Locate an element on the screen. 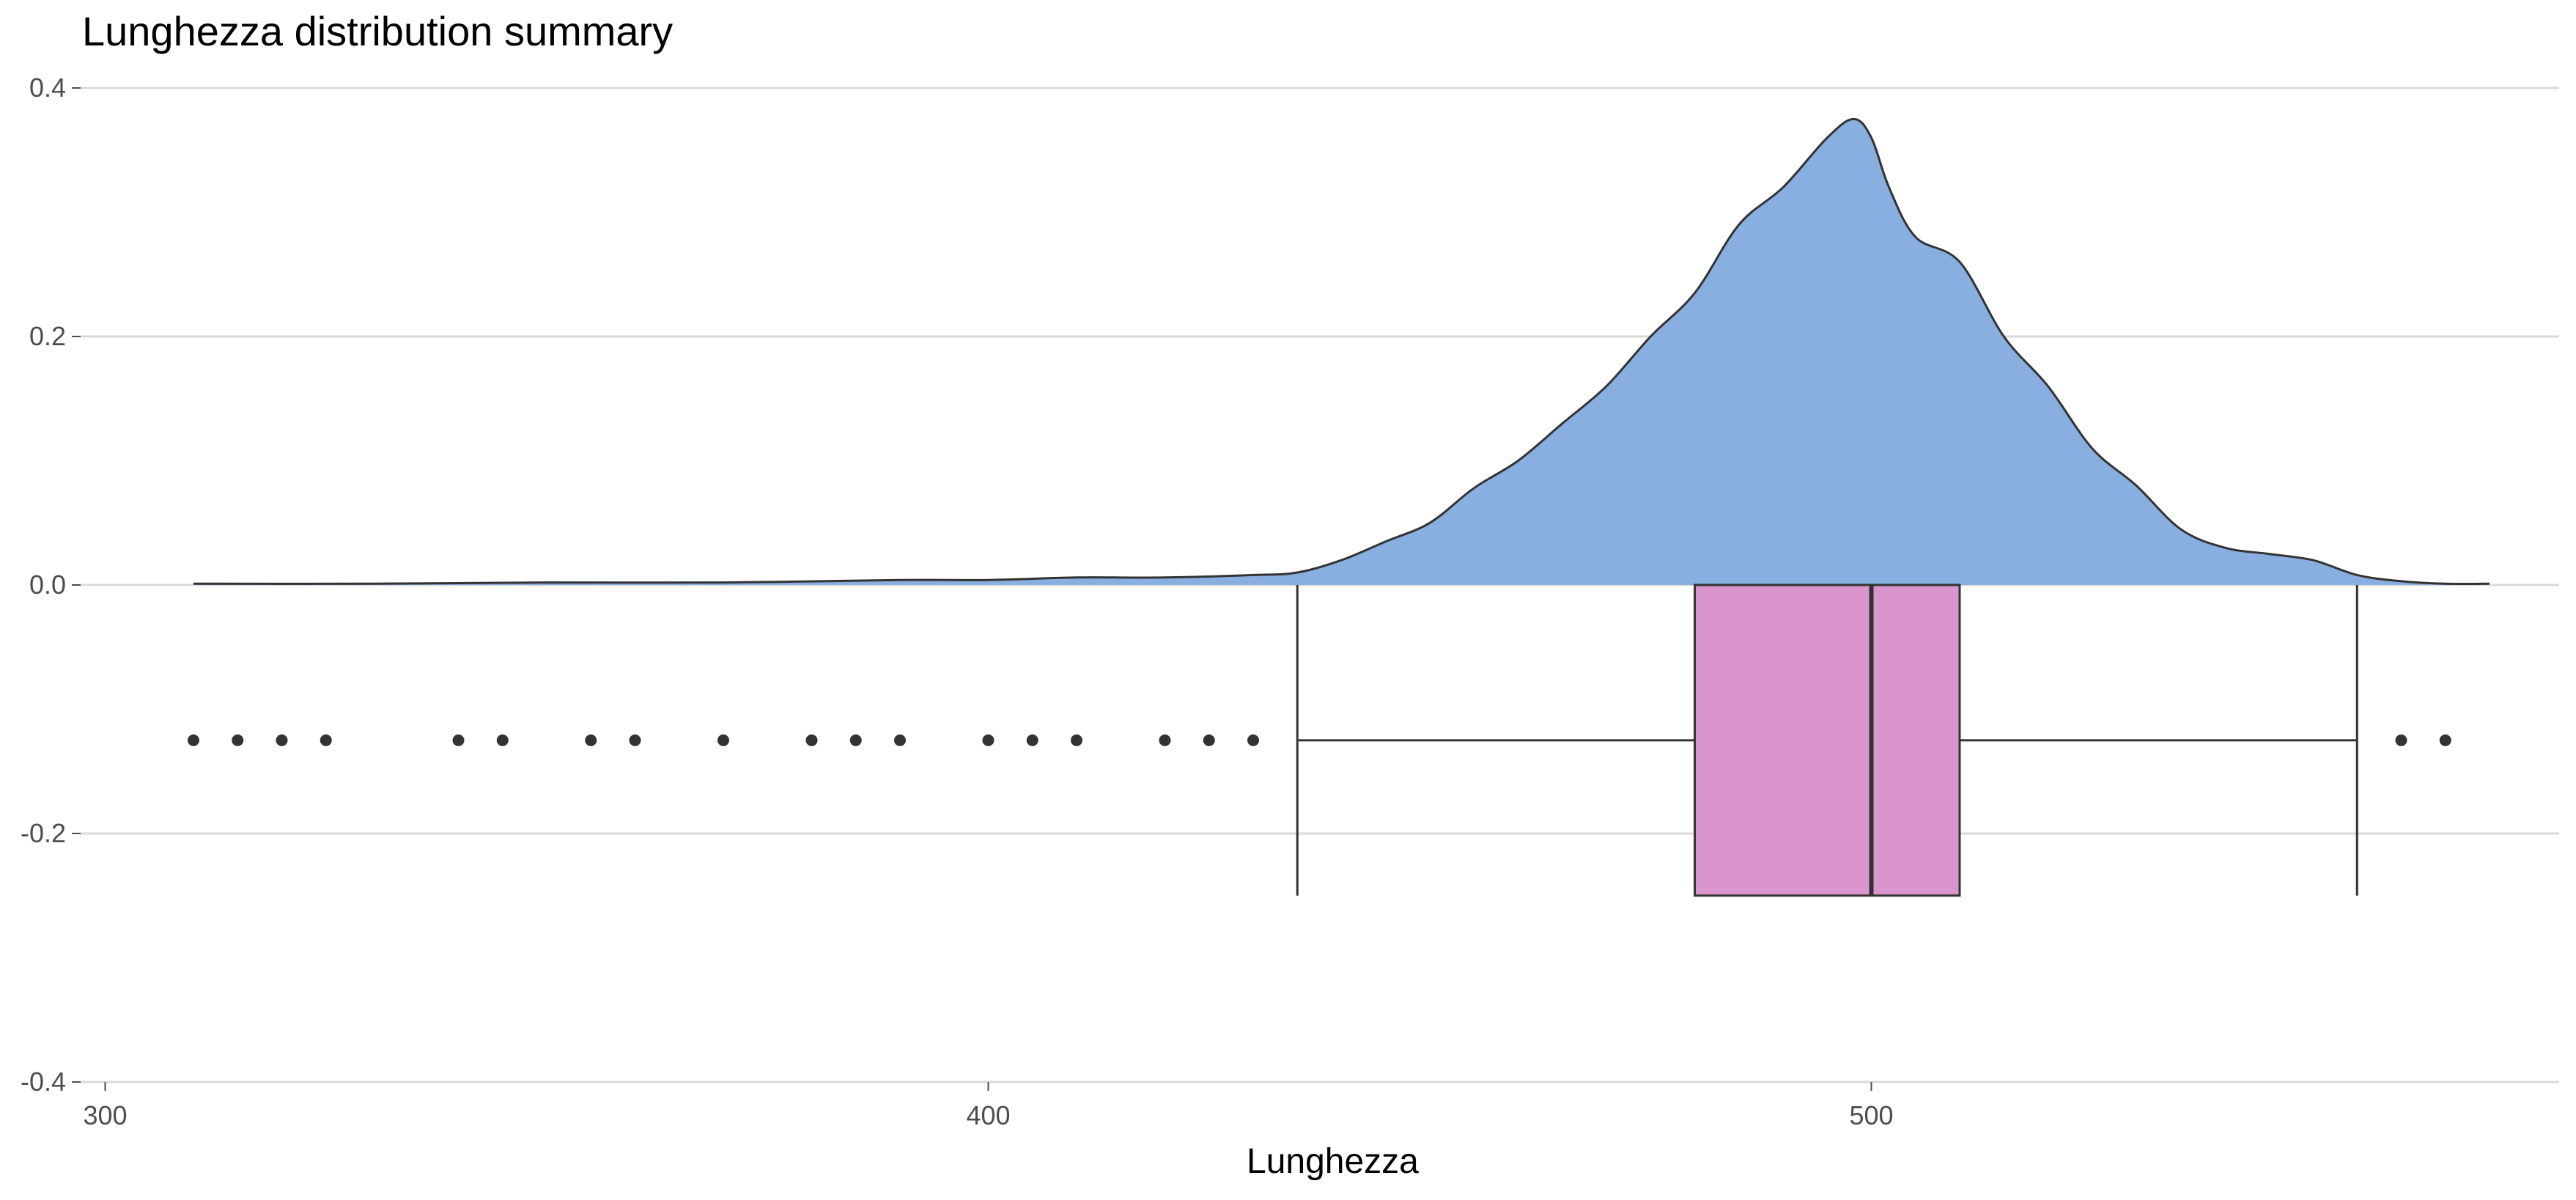 The width and height of the screenshot is (2576, 1200). chart-title: Lunghezza distribution summary is located at coordinates (378, 31).